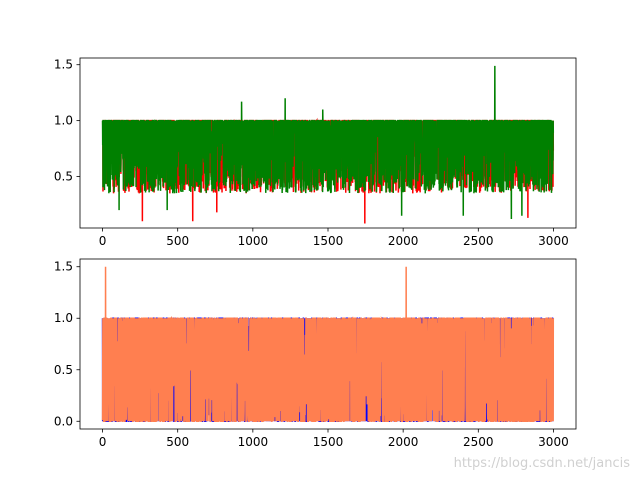 Image resolution: width=640 pixels, height=480 pixels. What do you see at coordinates (328, 241) in the screenshot?
I see `top-x-tick-label: 1500` at bounding box center [328, 241].